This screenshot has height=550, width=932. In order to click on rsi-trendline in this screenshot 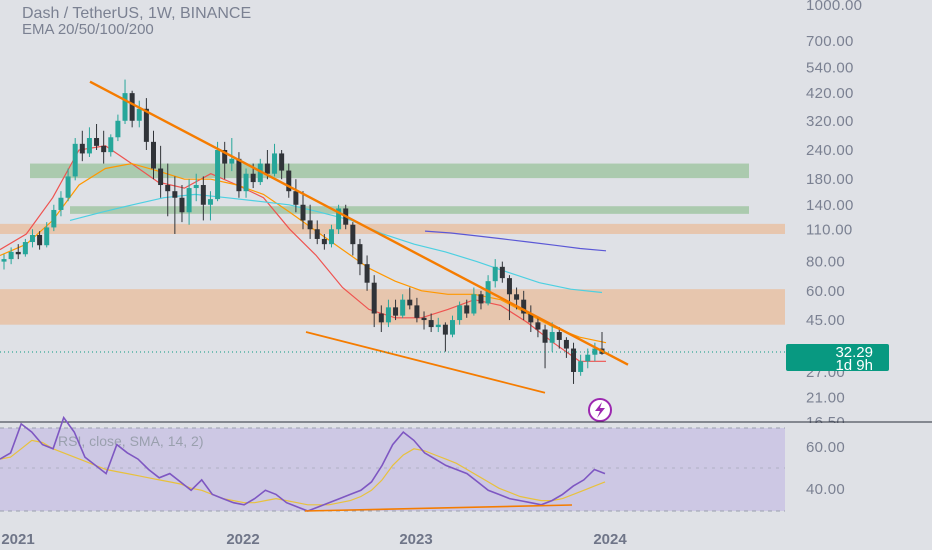, I will do `click(438, 508)`.